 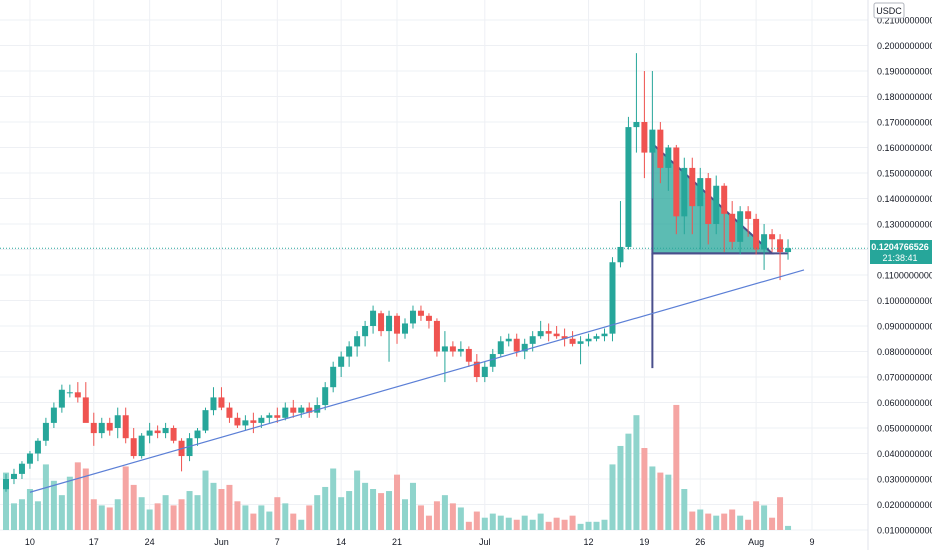 What do you see at coordinates (720, 255) in the screenshot?
I see `descending-triangle-drawing` at bounding box center [720, 255].